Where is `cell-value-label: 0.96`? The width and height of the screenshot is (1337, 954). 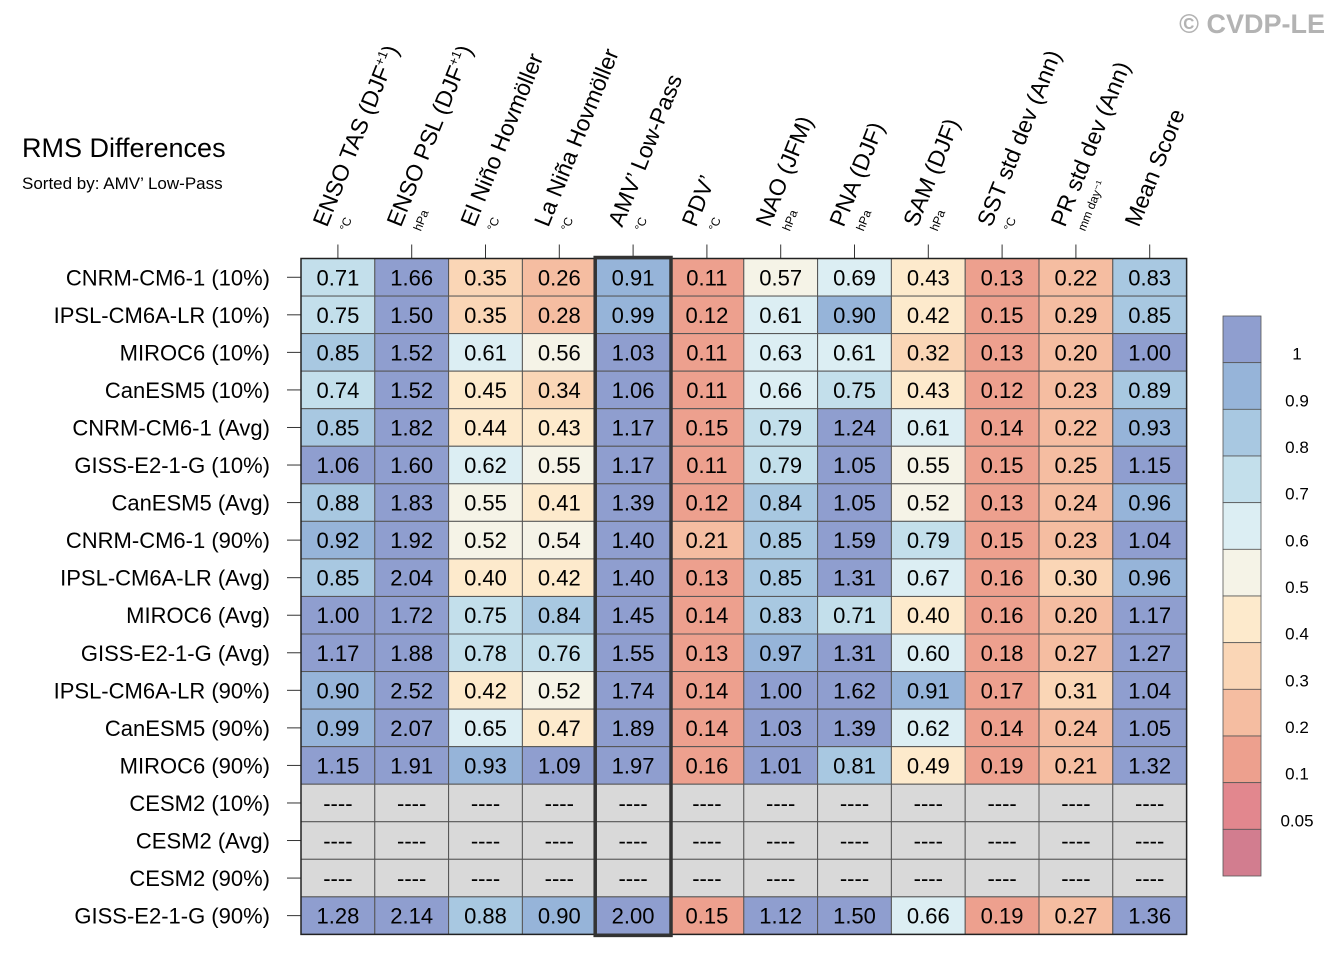
cell-value-label: 0.96 is located at coordinates (1149, 578).